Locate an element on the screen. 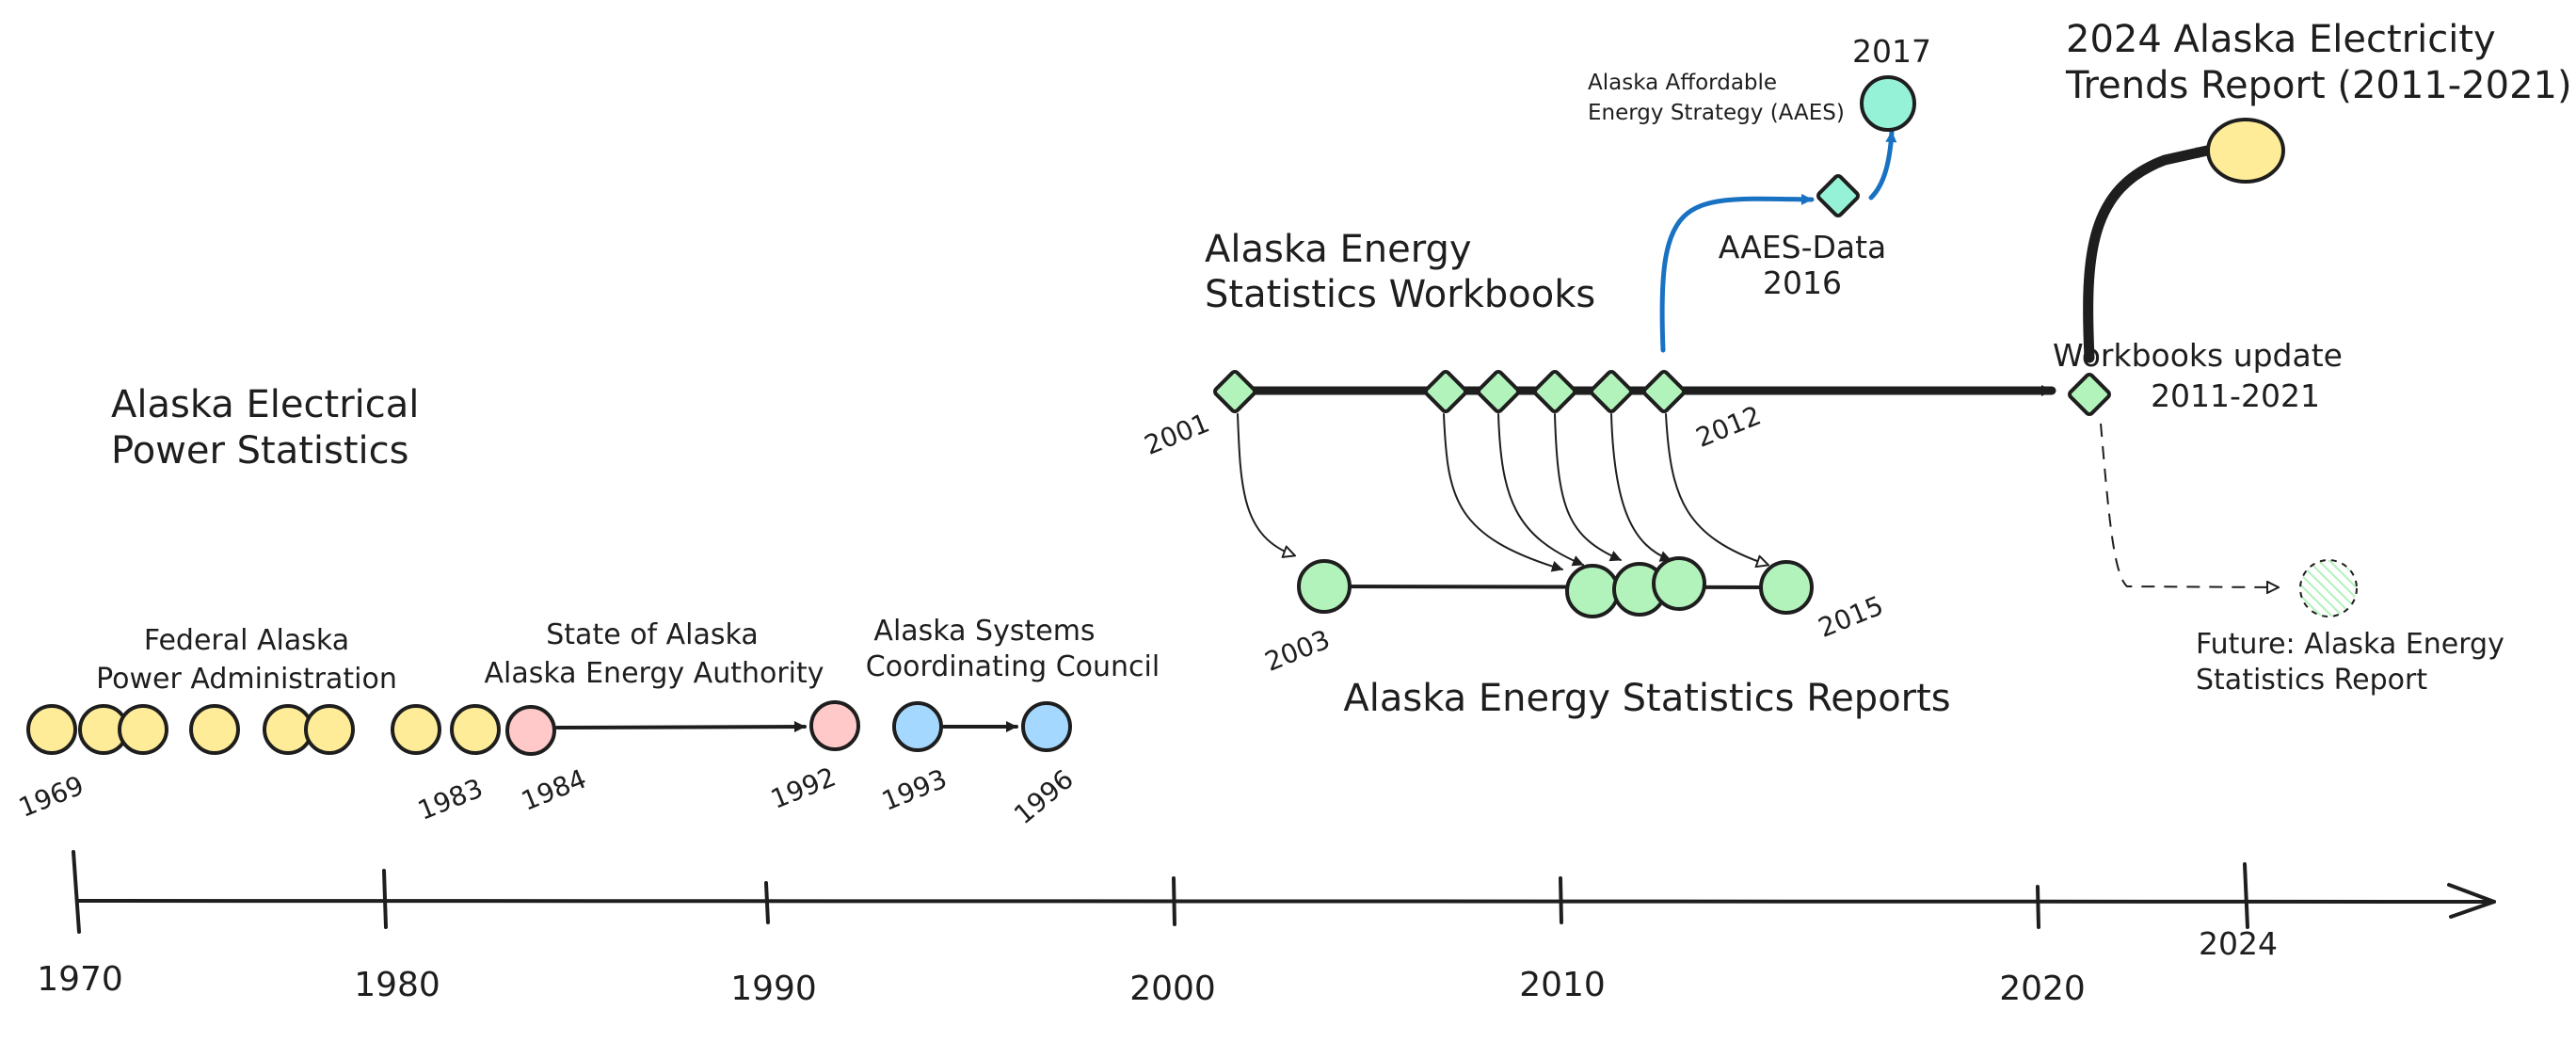 Image resolution: width=2576 pixels, height=1042 pixels. workbook-update-node is located at coordinates (2089, 395).